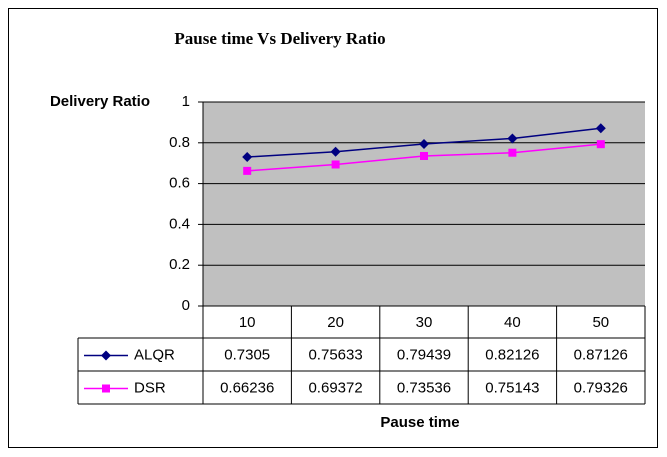 This screenshot has height=457, width=667. Describe the element at coordinates (600, 322) in the screenshot. I see `x-tick-label: 50` at that location.